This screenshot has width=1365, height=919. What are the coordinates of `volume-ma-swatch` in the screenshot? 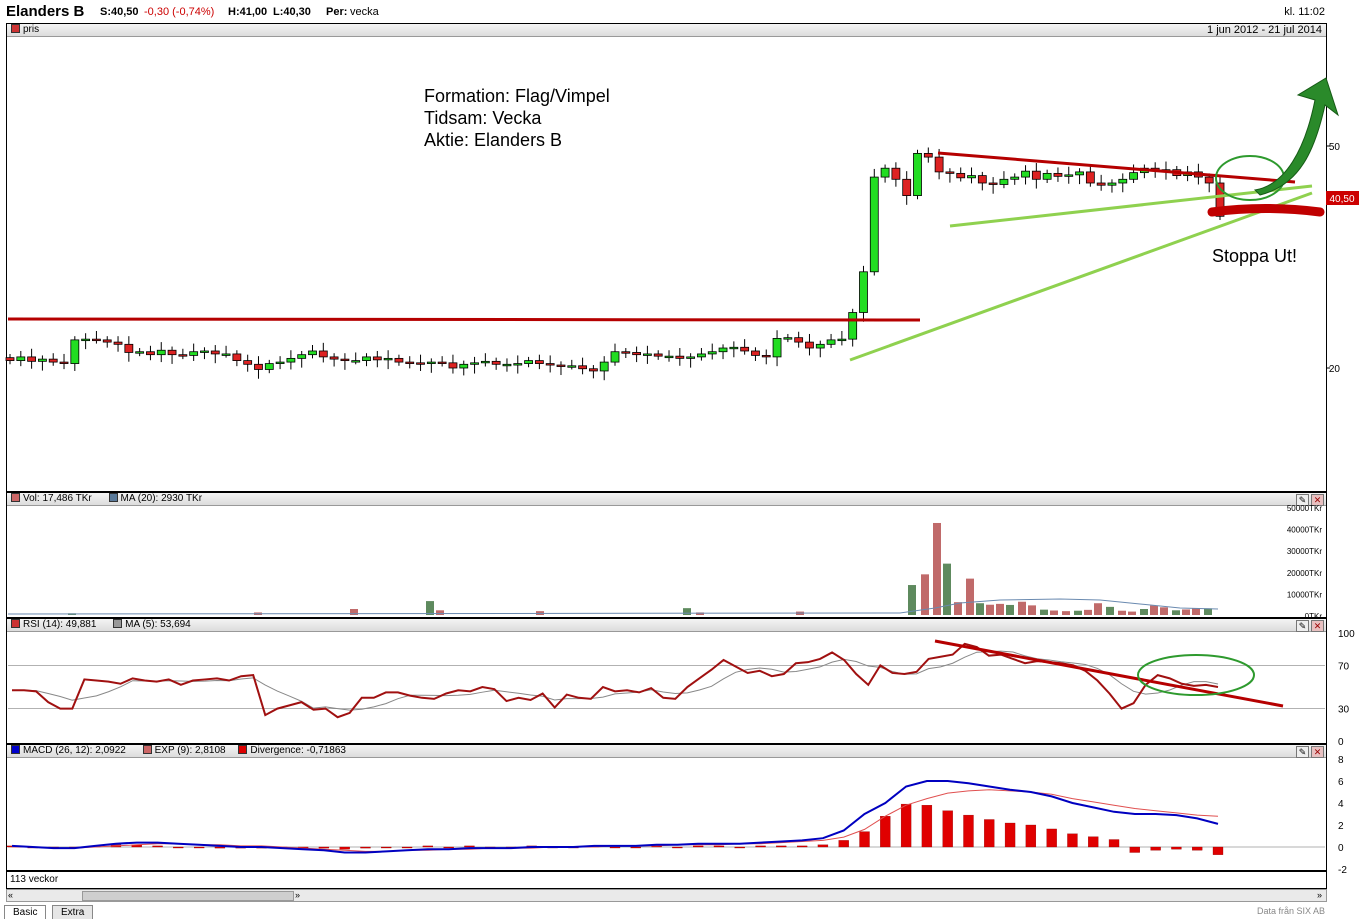 It's located at (113, 497).